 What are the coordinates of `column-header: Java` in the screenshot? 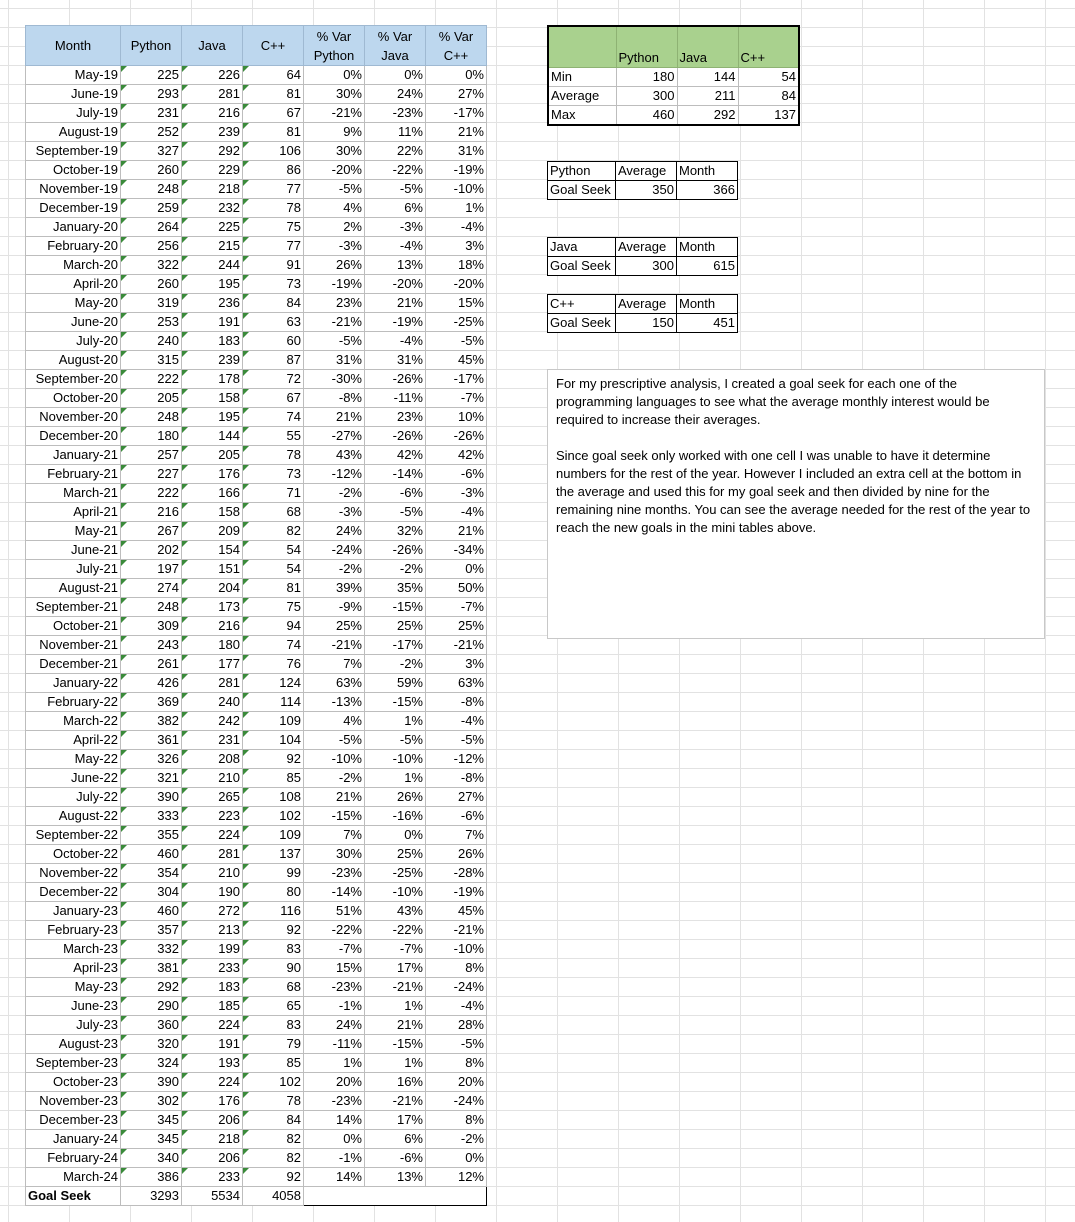 It's located at (212, 45).